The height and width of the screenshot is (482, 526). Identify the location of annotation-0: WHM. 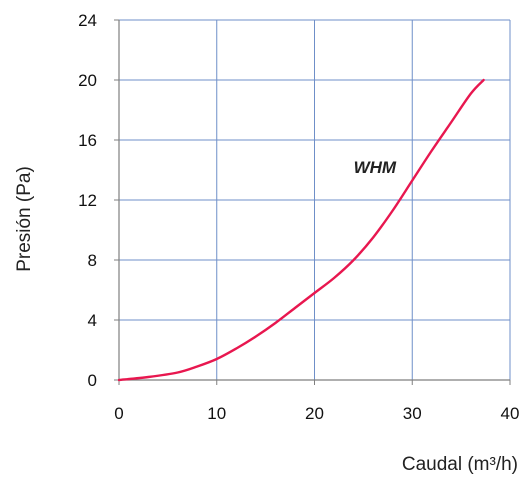
(375, 167).